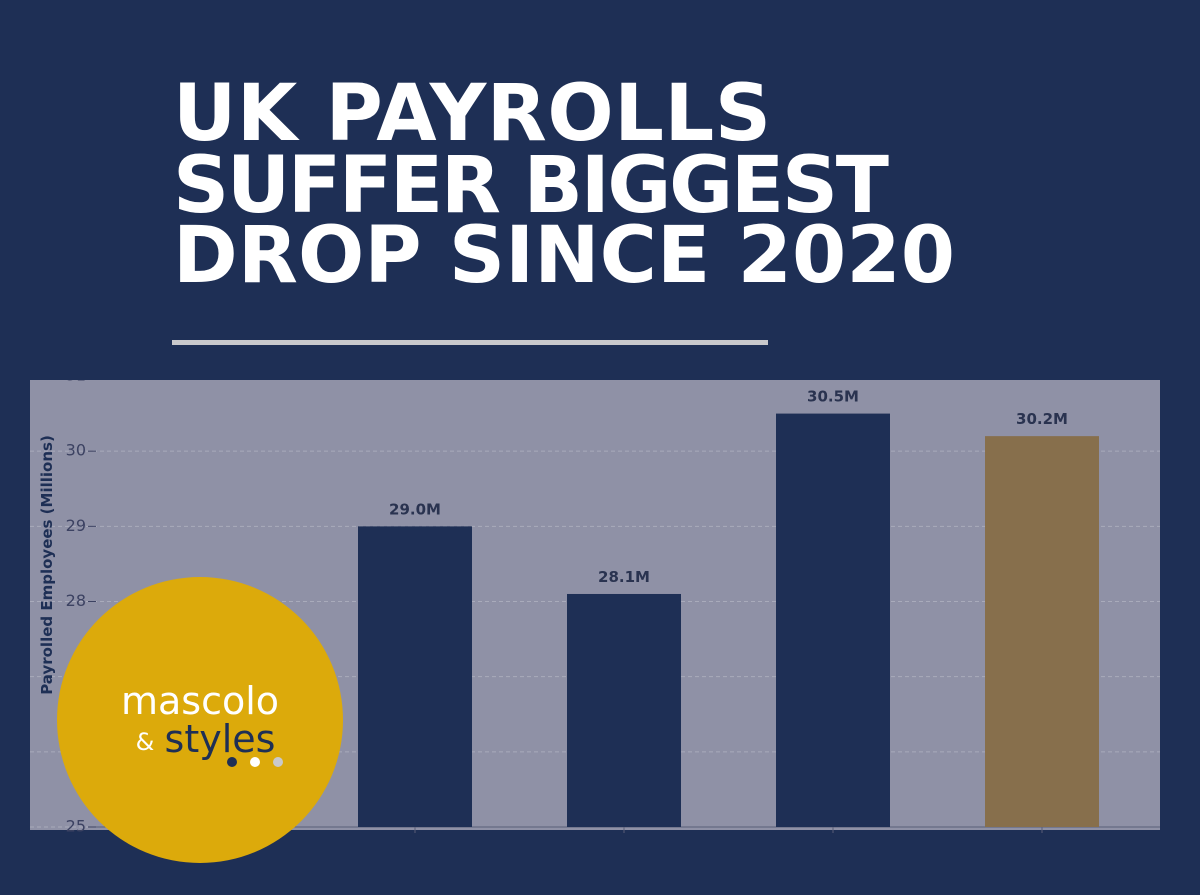 The width and height of the screenshot is (1200, 895). What do you see at coordinates (76, 826) in the screenshot?
I see `y-tick-label: 25` at bounding box center [76, 826].